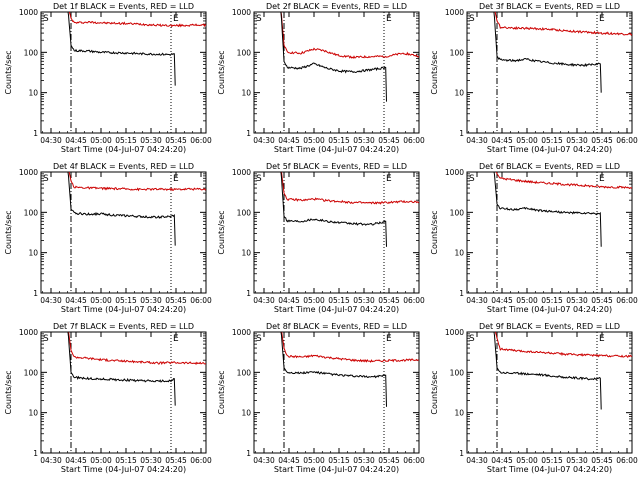  I want to click on panel-title: Det 9f BLACK = Events, RED = LLD, so click(549, 326).